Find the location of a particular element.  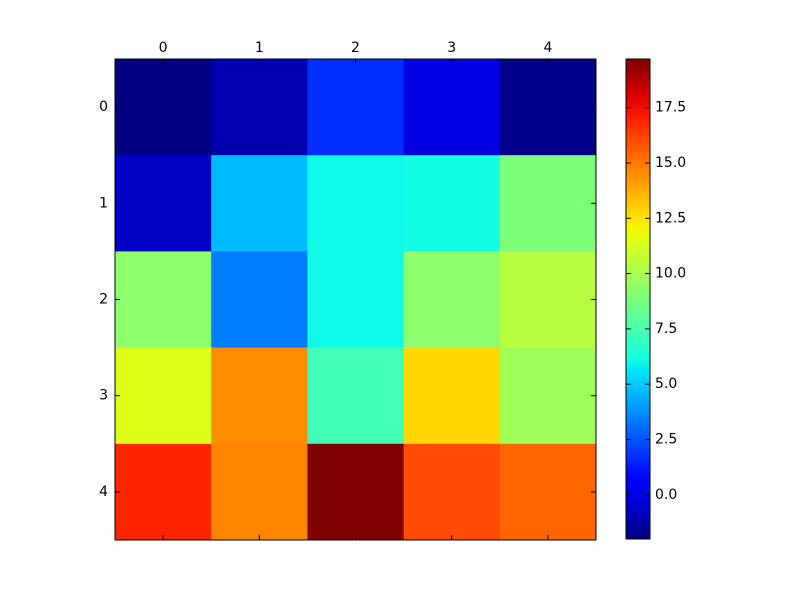

colorbar-tick-label: 0.0 is located at coordinates (666, 495).